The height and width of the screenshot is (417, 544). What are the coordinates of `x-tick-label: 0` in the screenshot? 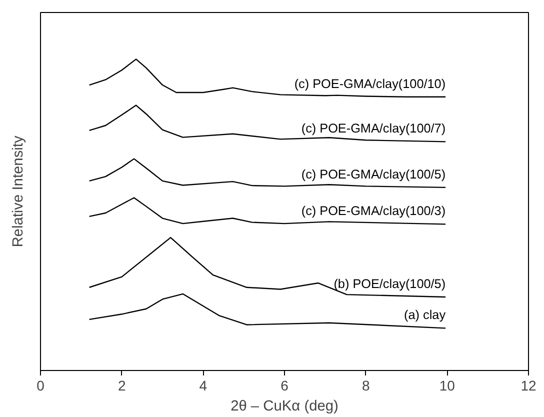 It's located at (40, 386).